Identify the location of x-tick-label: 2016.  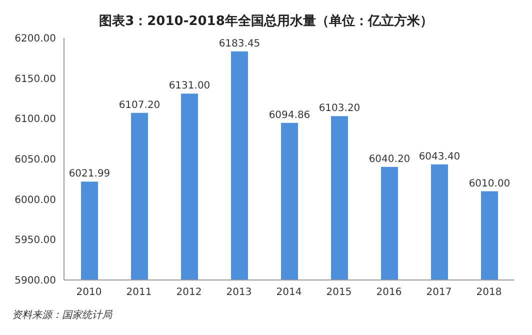
(389, 292).